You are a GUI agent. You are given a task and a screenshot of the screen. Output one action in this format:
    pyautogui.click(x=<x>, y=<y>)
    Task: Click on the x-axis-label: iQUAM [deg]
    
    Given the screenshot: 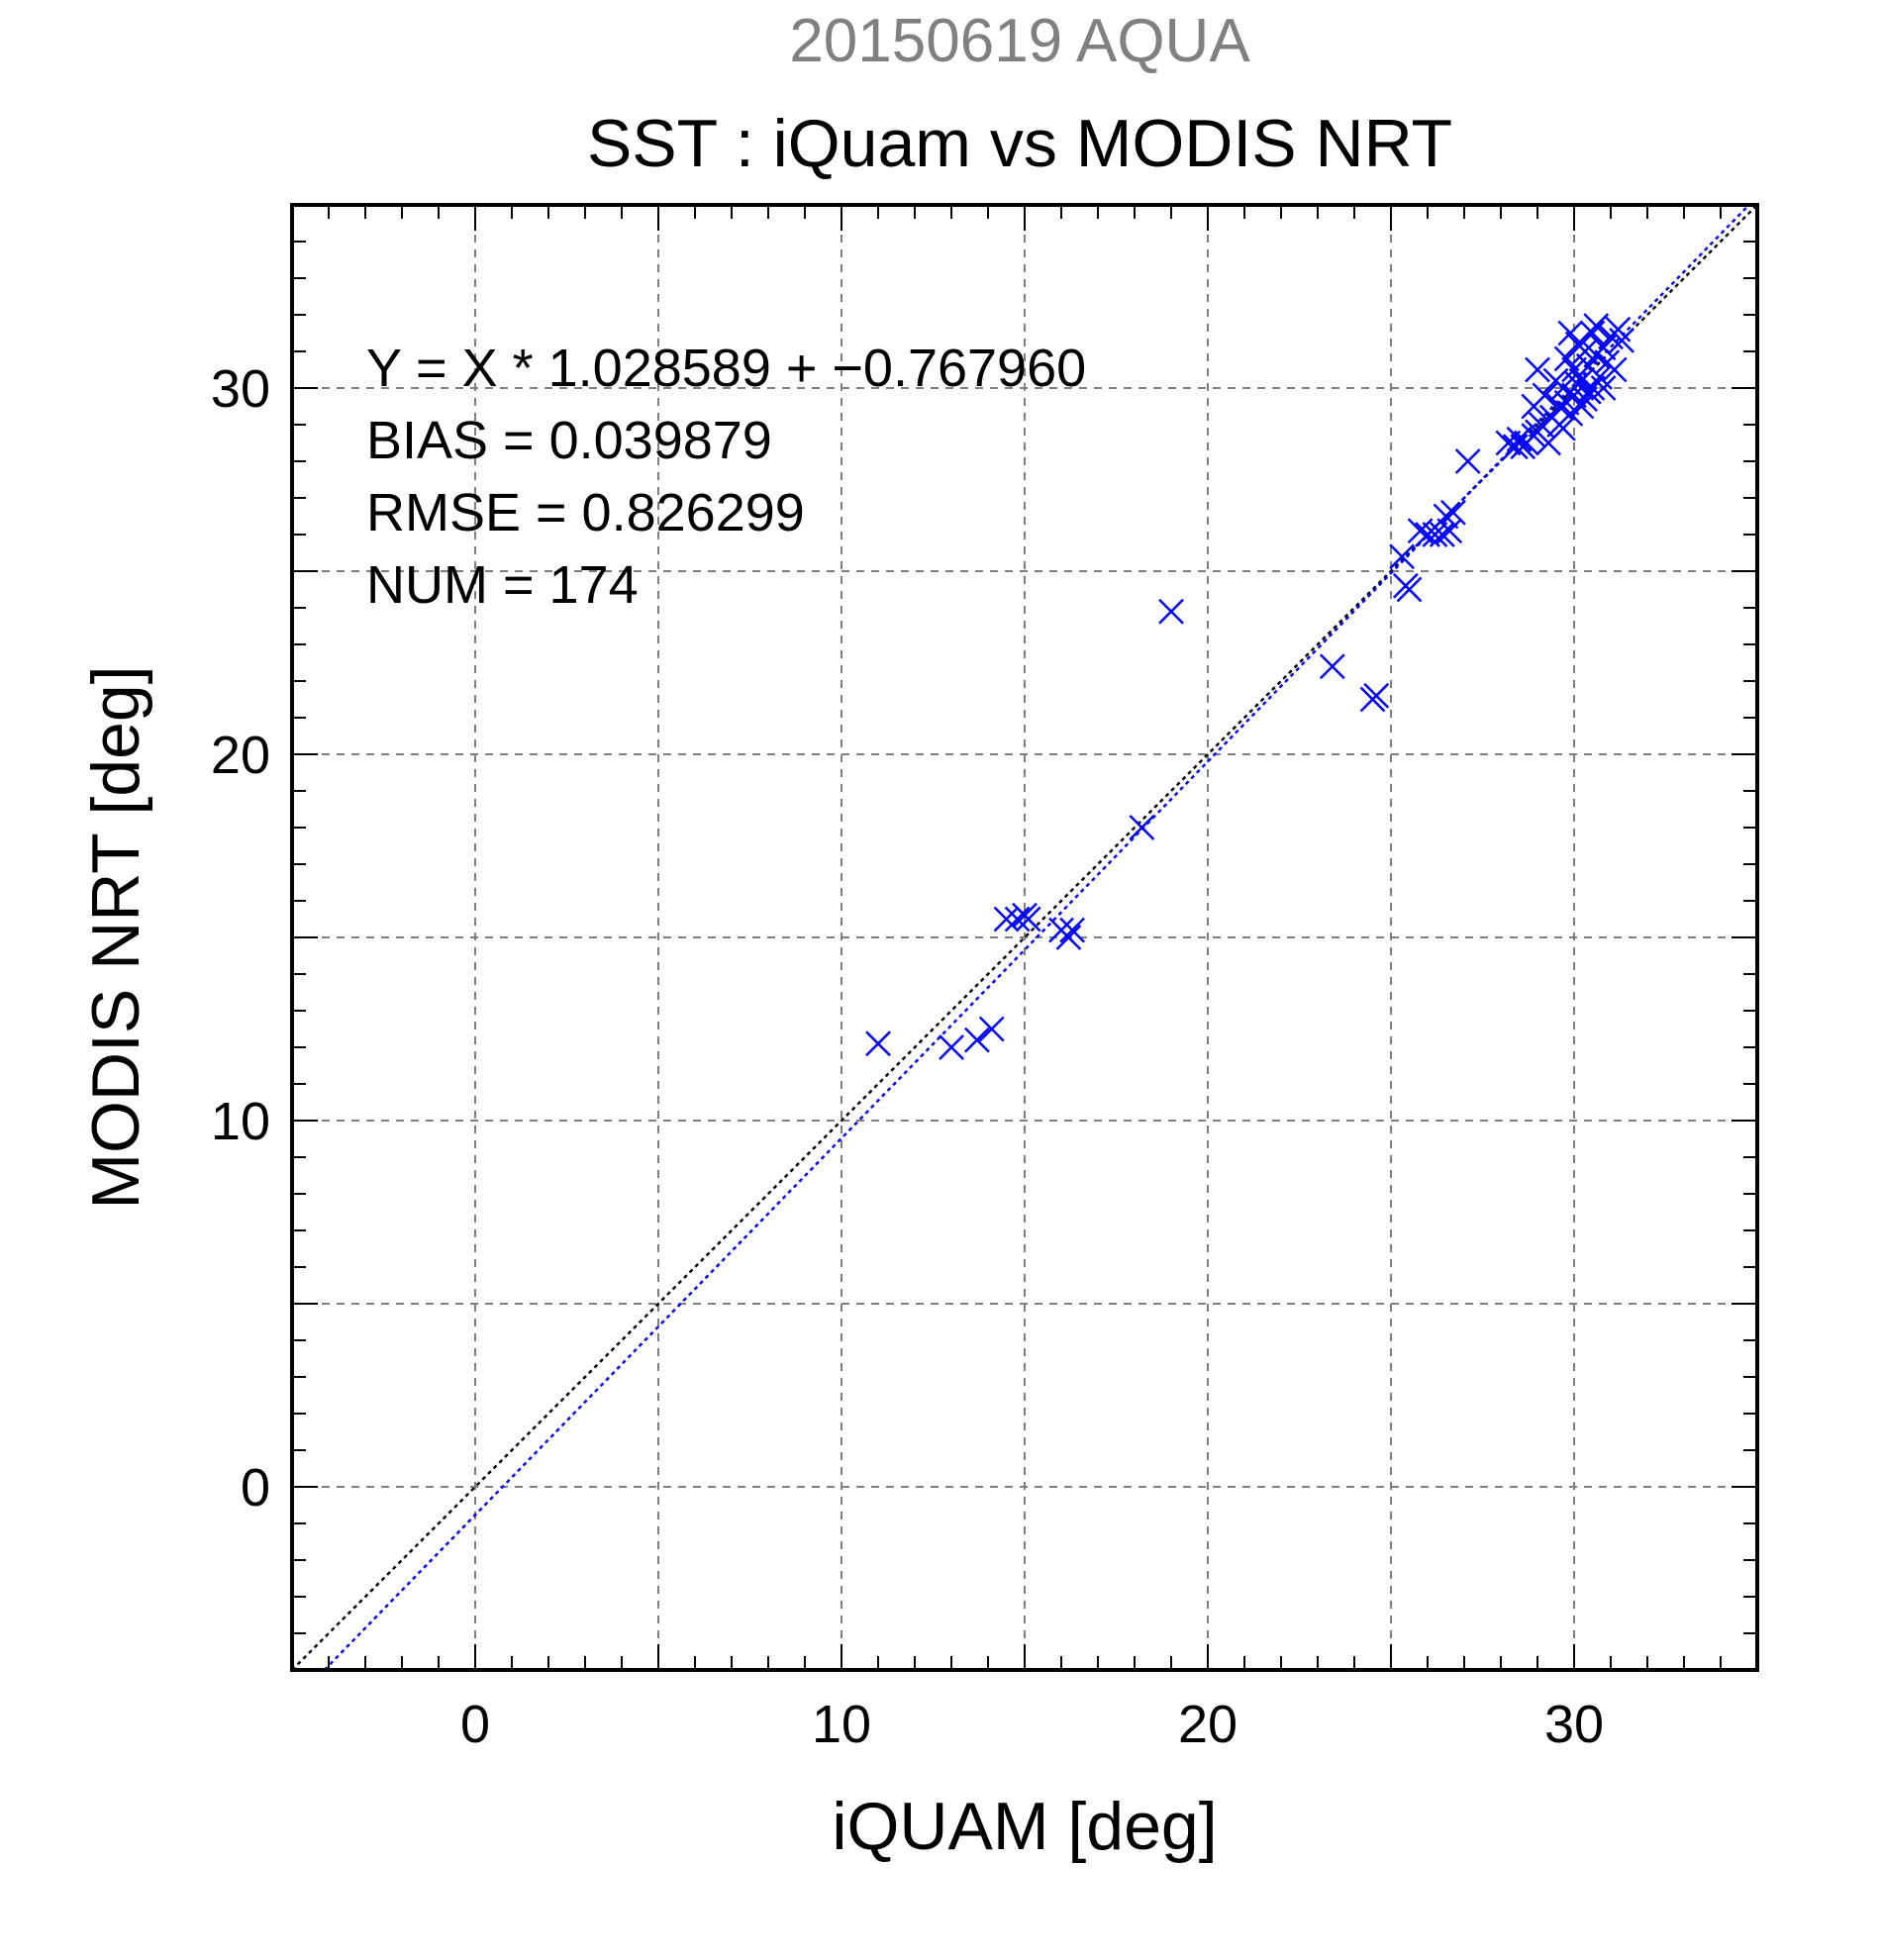 What is the action you would take?
    pyautogui.click(x=1025, y=1826)
    